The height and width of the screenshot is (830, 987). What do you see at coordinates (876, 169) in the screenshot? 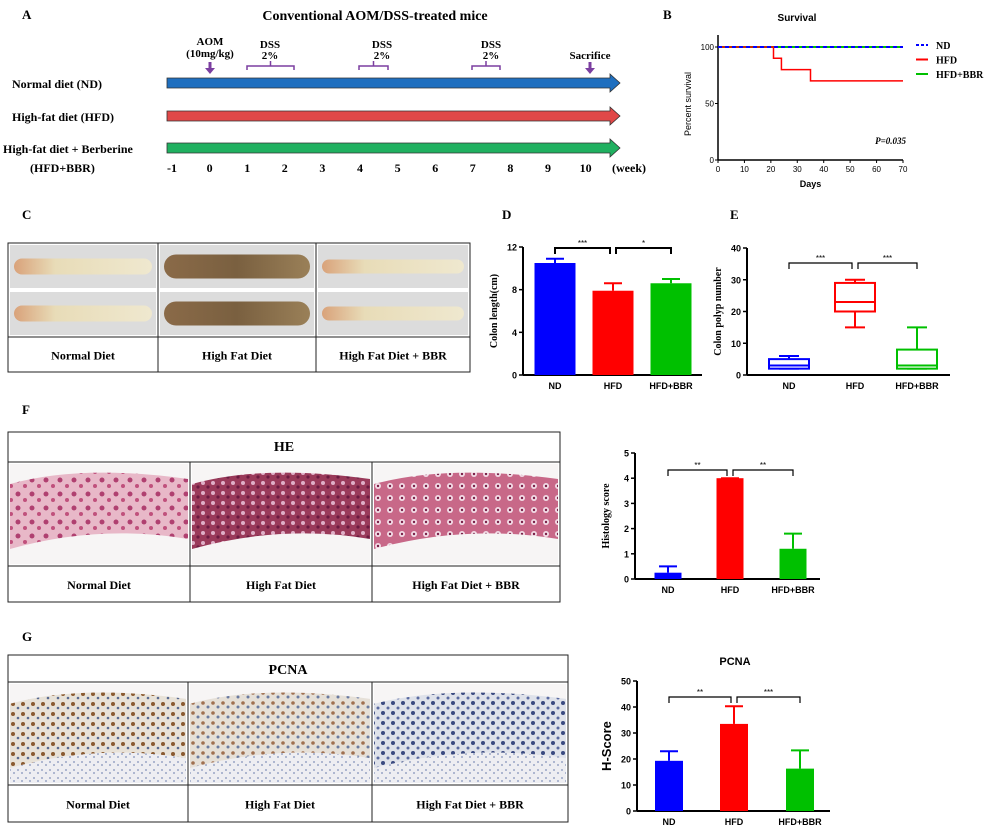
I see `x-tick-label: 60` at bounding box center [876, 169].